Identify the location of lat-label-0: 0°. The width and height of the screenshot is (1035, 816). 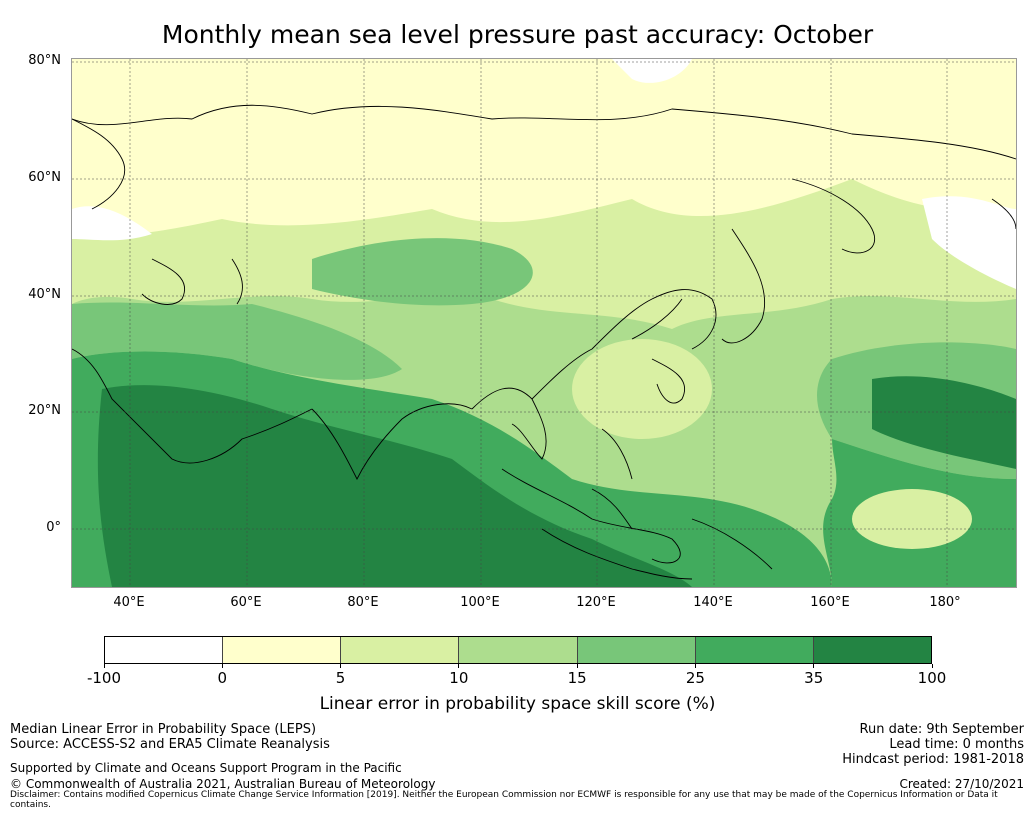
(53, 527).